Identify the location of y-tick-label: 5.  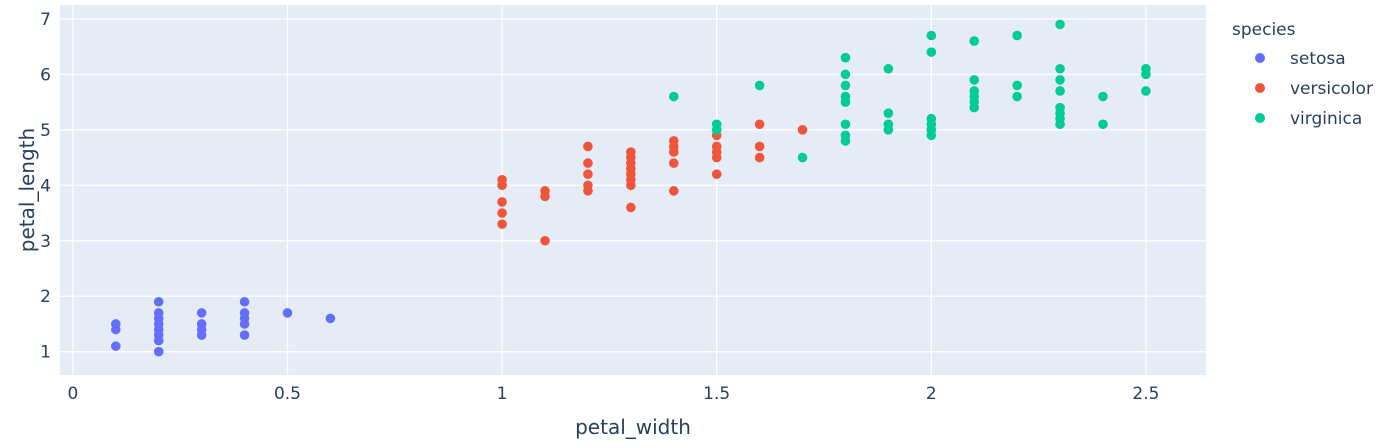
(45, 131).